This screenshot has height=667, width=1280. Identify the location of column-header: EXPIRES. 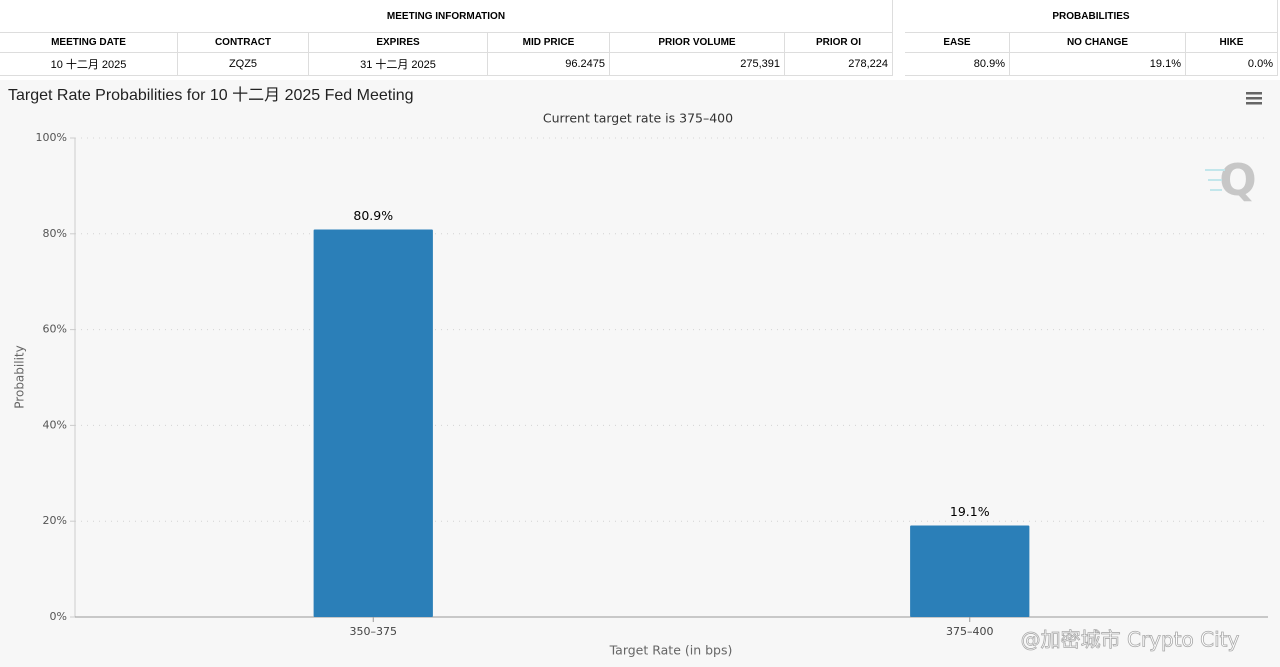
(398, 43).